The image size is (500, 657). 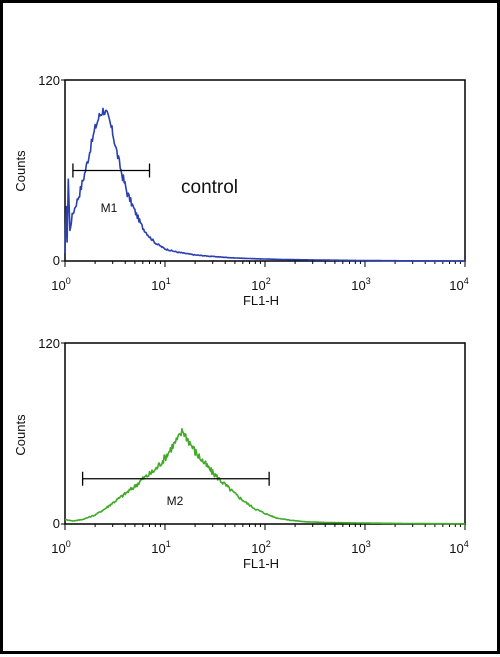 What do you see at coordinates (264, 476) in the screenshot?
I see `histogram-line-sample` at bounding box center [264, 476].